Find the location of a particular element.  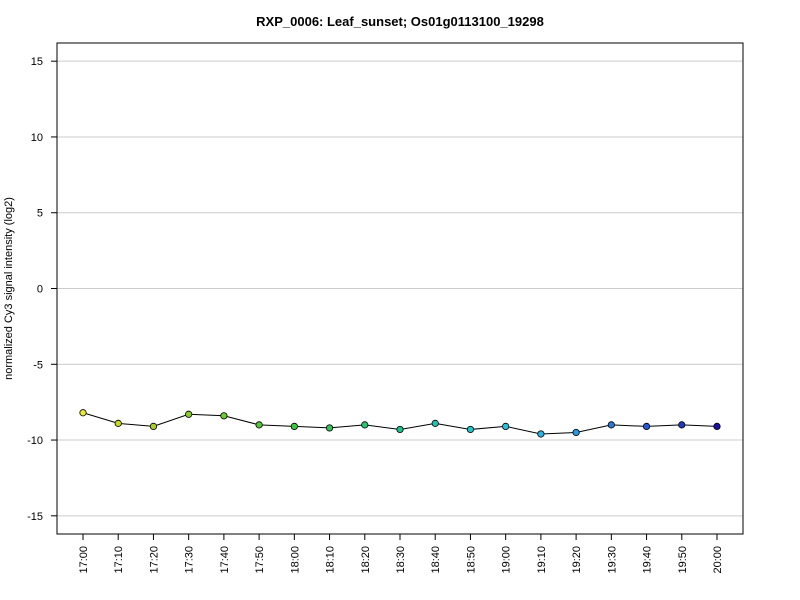

y-tick-label: 10 is located at coordinates (37, 138).